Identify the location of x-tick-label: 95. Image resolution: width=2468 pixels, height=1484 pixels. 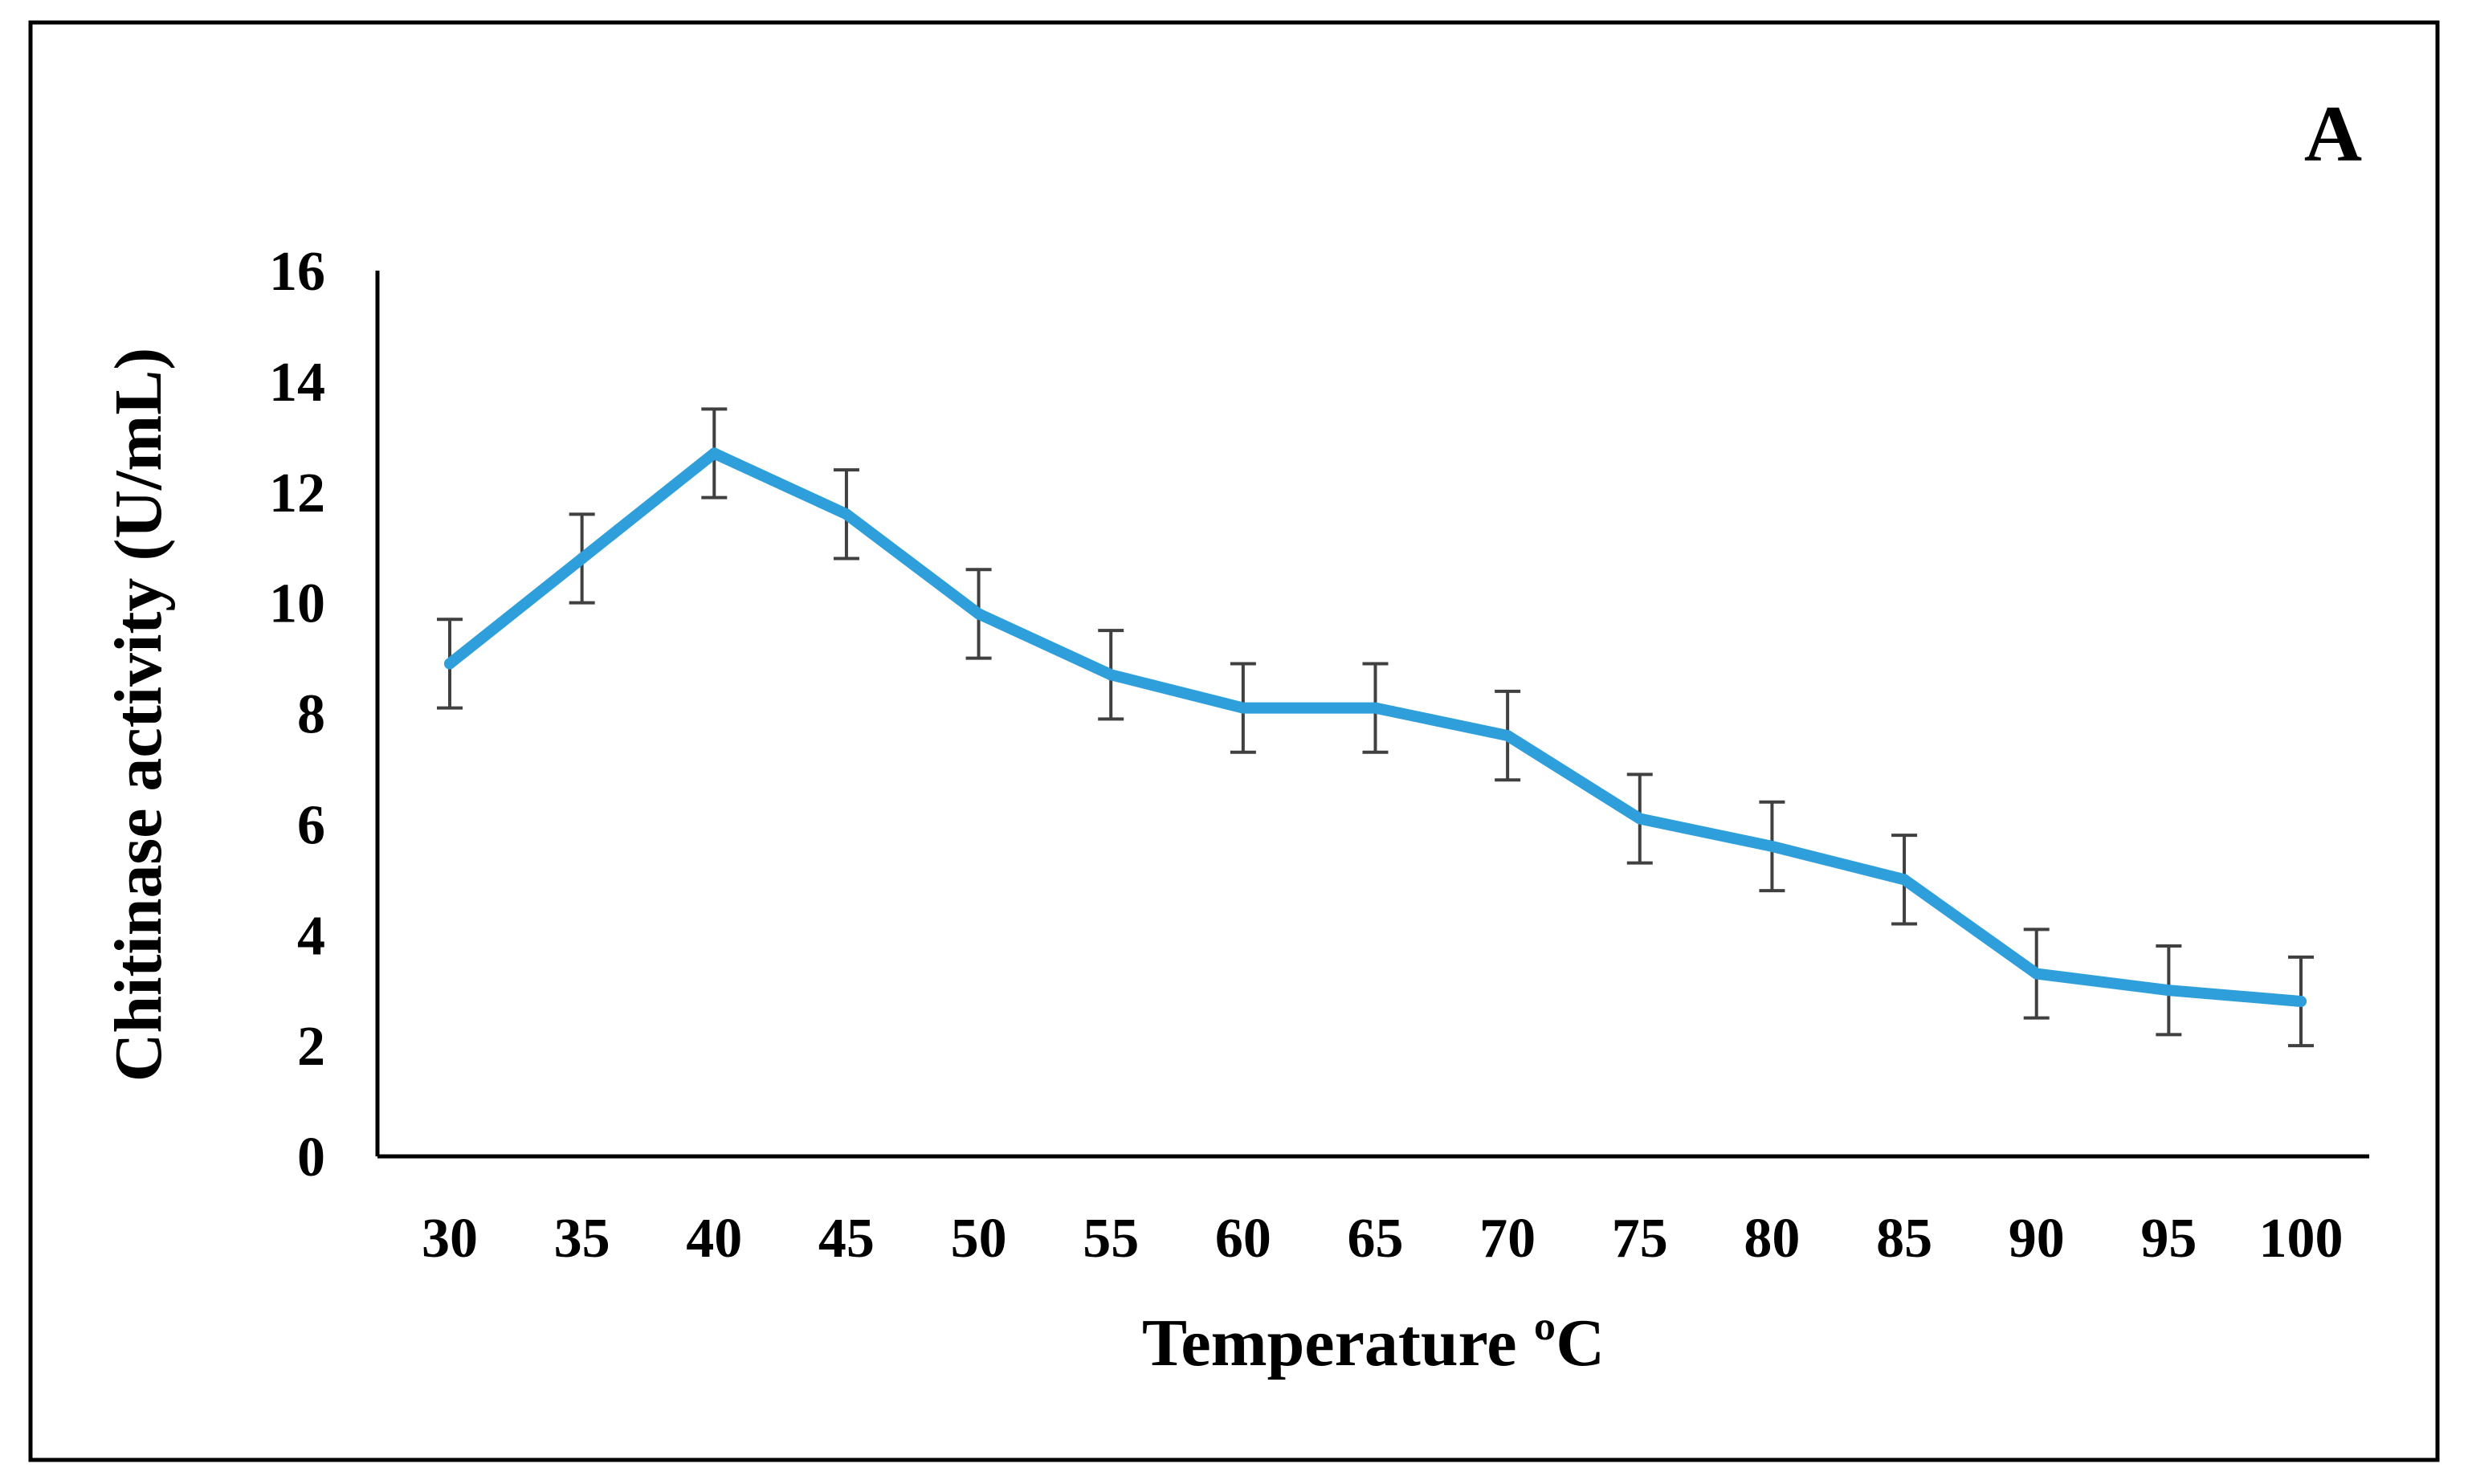
(2168, 1239).